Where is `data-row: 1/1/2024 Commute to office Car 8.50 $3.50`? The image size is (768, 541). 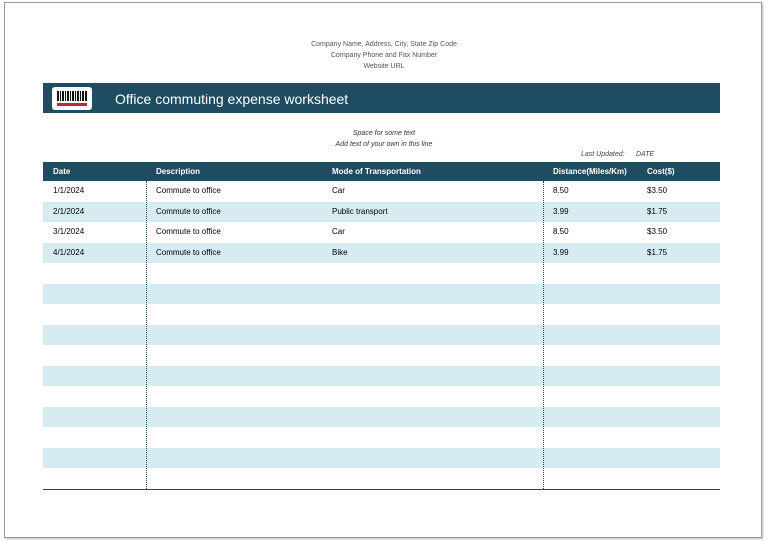 data-row: 1/1/2024 Commute to office Car 8.50 $3.50 is located at coordinates (381, 191).